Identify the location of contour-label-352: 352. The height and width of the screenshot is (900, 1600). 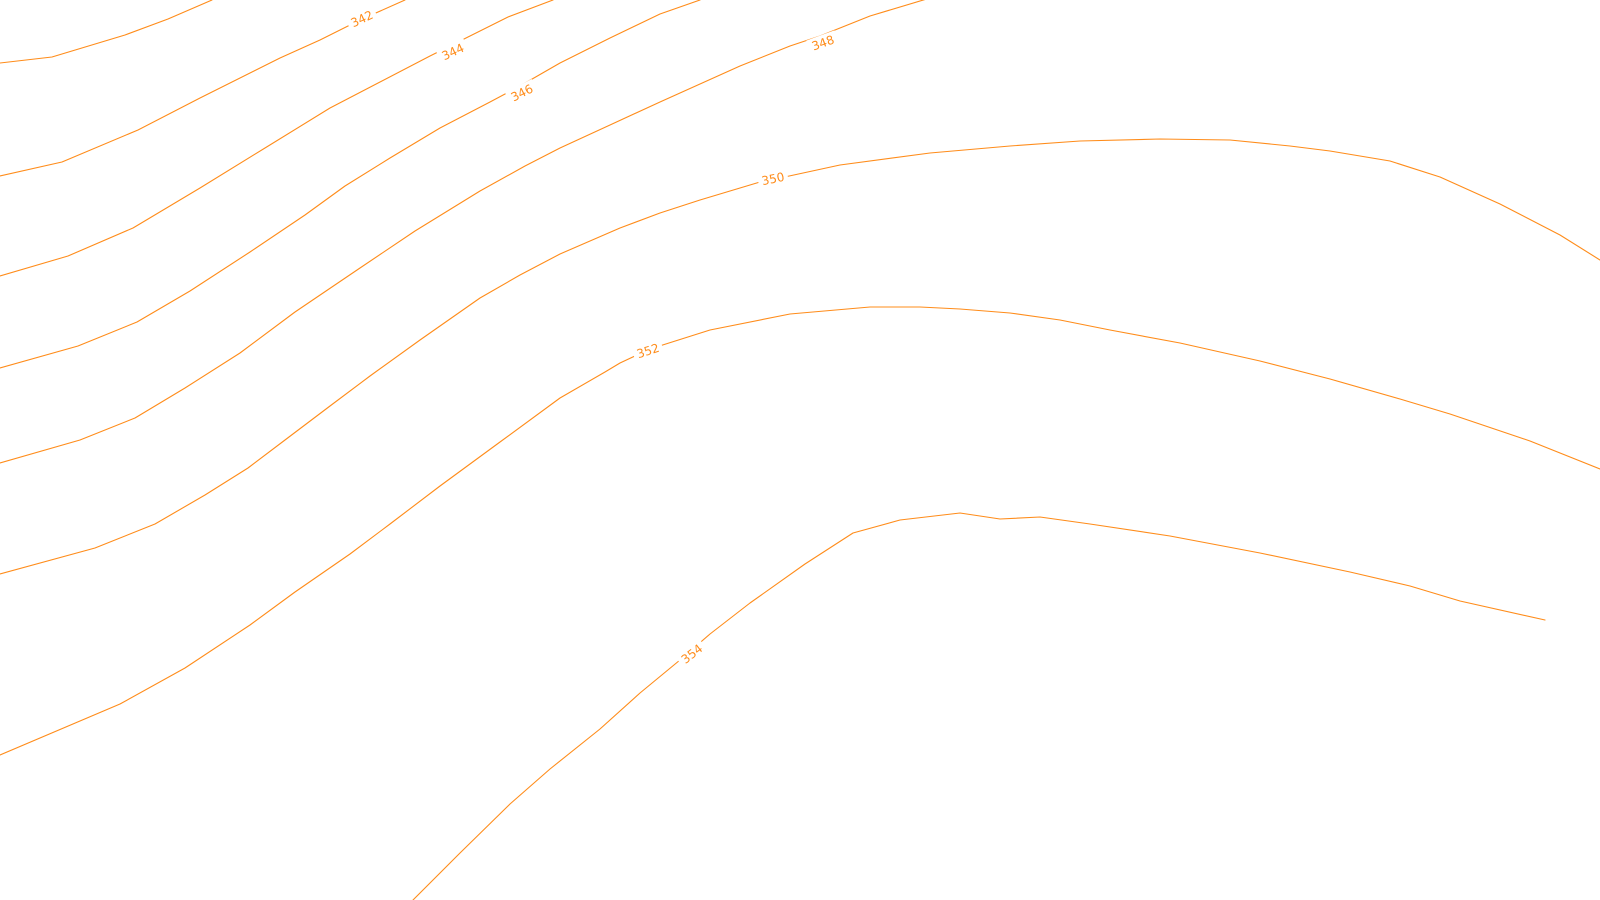
(648, 351).